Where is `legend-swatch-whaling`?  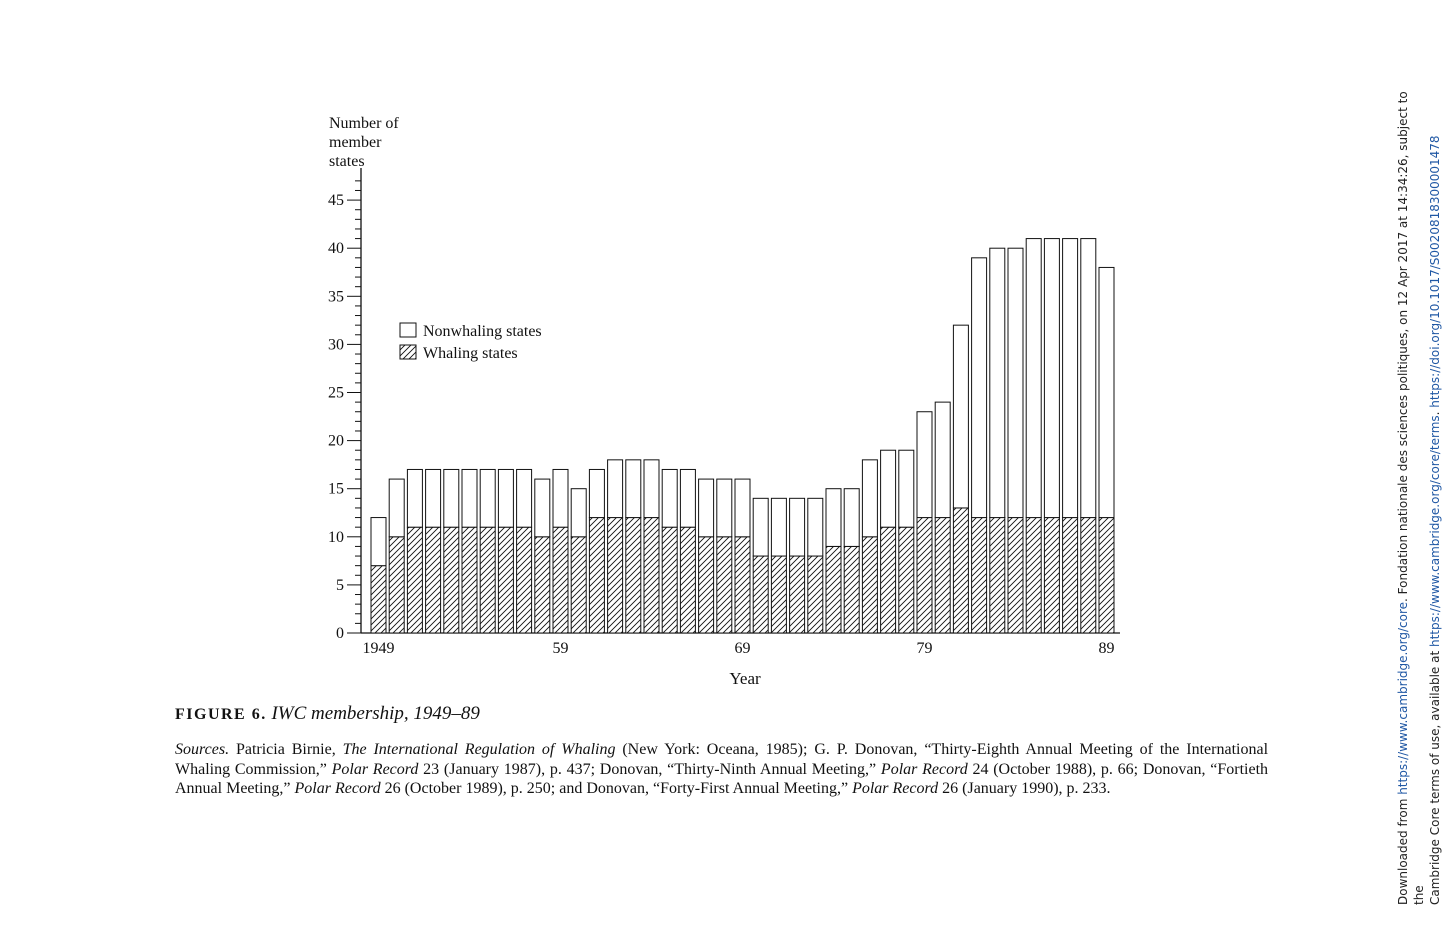
legend-swatch-whaling is located at coordinates (408, 352).